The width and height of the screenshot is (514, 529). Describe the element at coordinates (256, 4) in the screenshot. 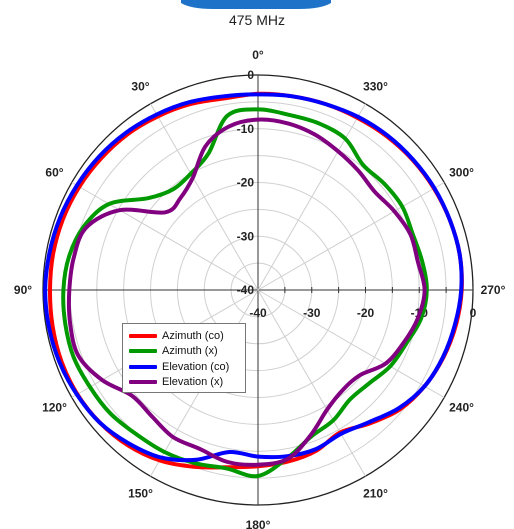

I see `top-banner-graphic` at that location.